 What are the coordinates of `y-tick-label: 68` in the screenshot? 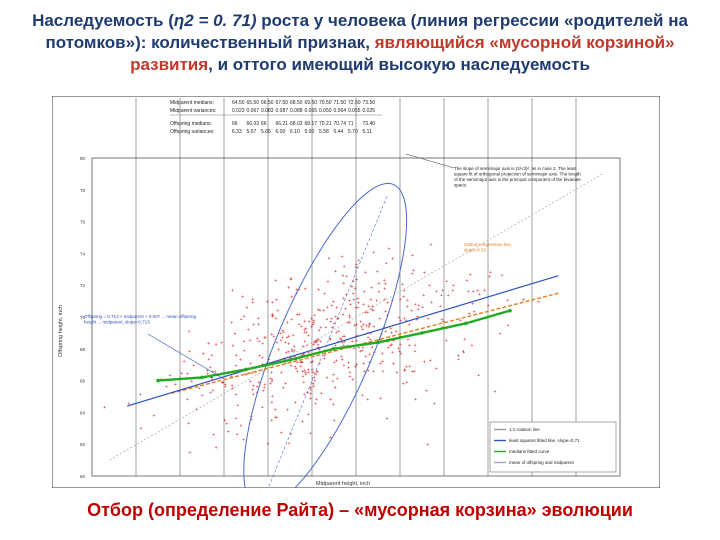 It's located at (83, 349).